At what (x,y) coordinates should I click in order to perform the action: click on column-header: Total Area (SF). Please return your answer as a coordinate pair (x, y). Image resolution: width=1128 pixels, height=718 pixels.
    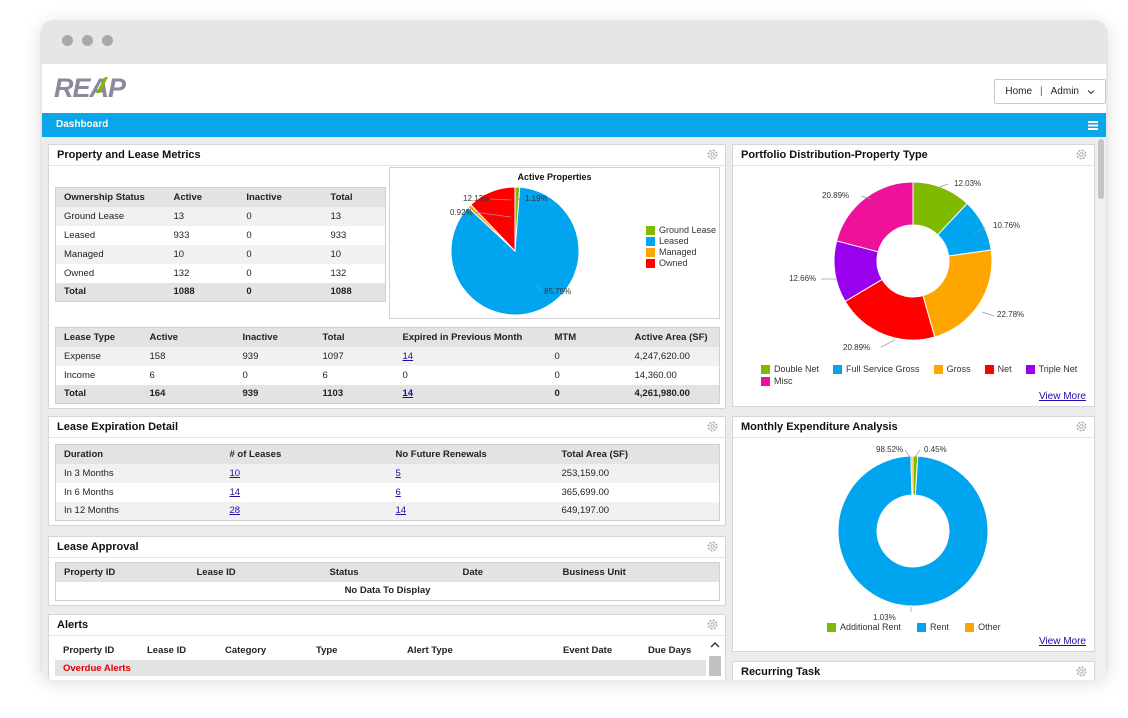
    Looking at the image, I should click on (636, 454).